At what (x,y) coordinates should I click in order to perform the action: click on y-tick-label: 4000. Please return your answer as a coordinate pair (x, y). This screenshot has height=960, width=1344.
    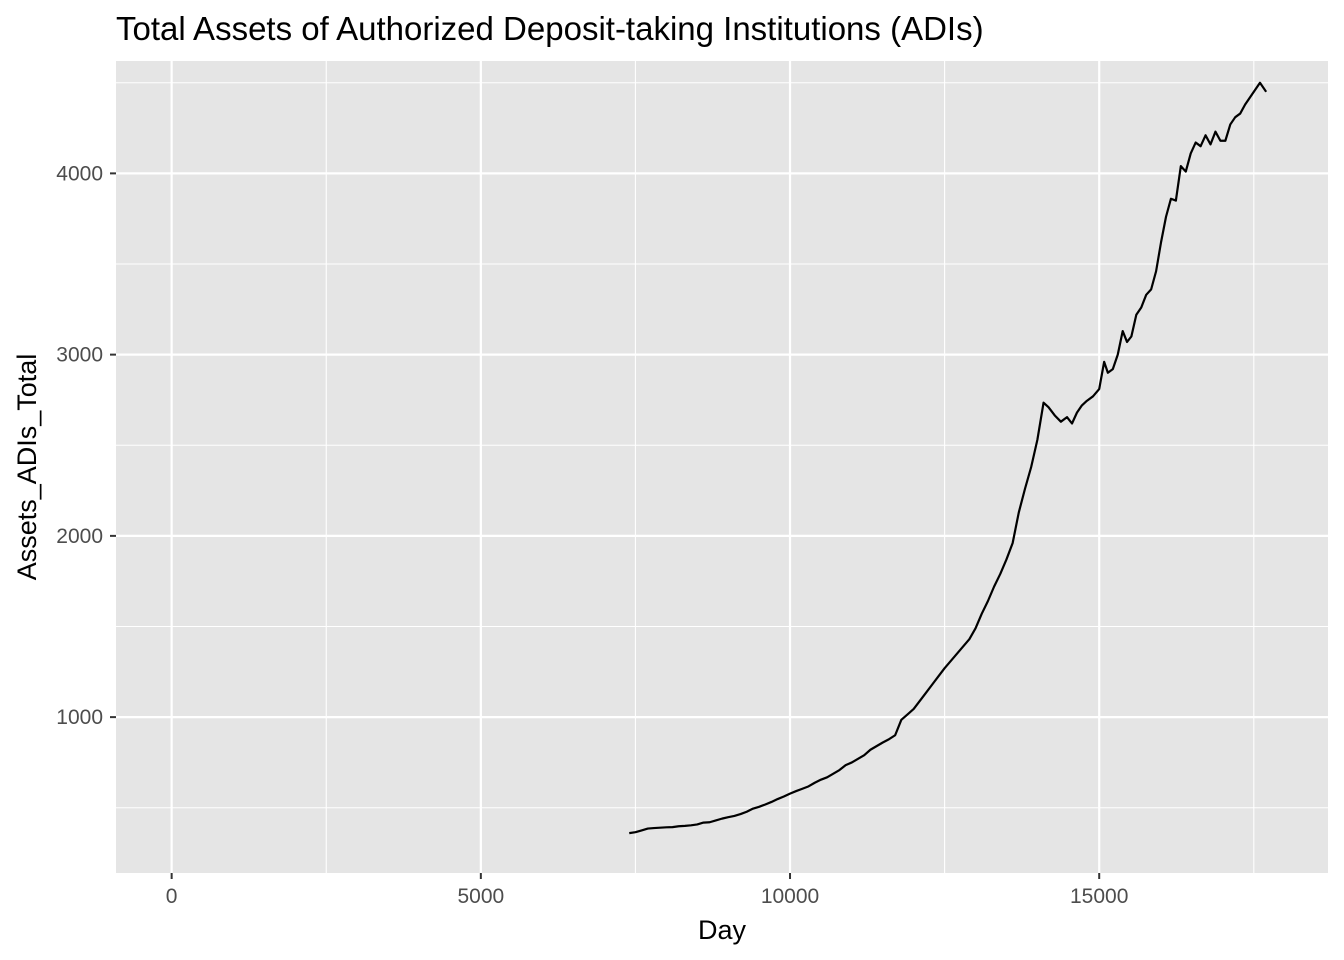
    Looking at the image, I should click on (79, 173).